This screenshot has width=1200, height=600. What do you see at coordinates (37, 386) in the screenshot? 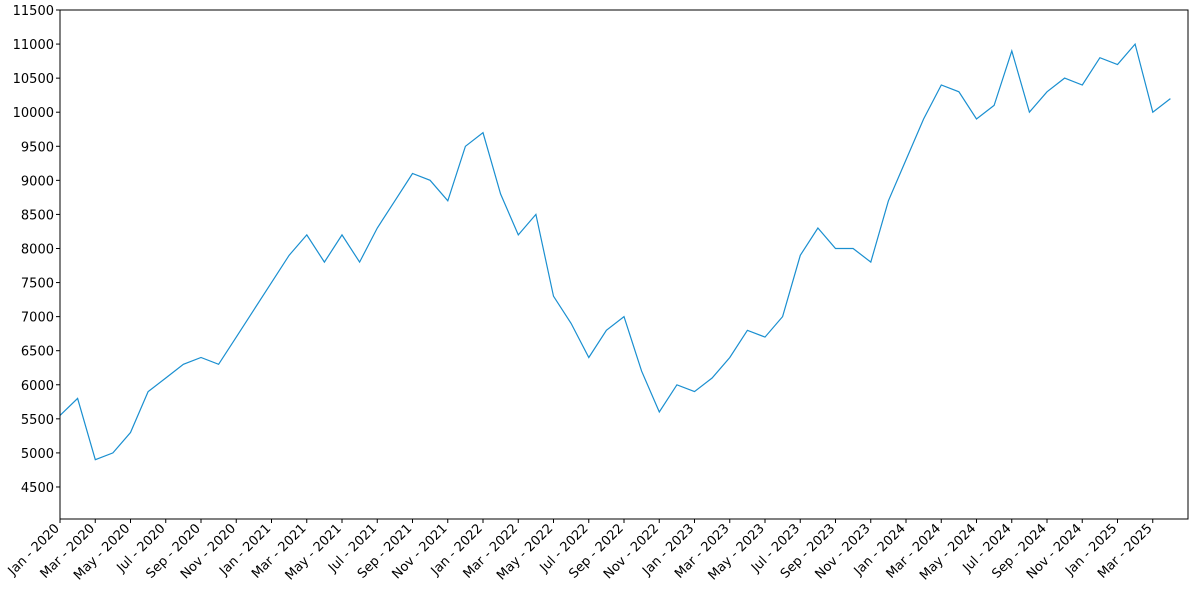
I see `y-tick-label: 6000` at bounding box center [37, 386].